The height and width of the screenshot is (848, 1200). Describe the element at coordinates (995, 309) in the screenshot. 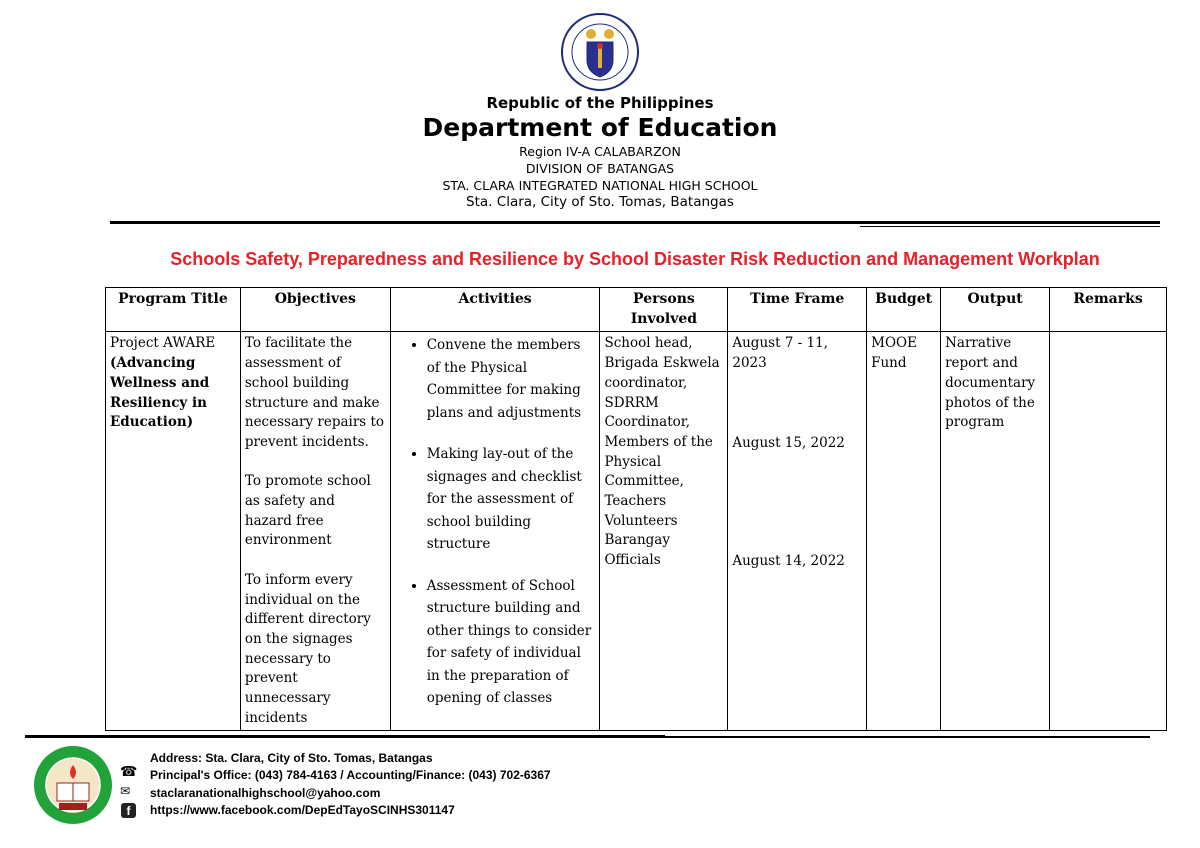

I see `col-output: Output` at that location.